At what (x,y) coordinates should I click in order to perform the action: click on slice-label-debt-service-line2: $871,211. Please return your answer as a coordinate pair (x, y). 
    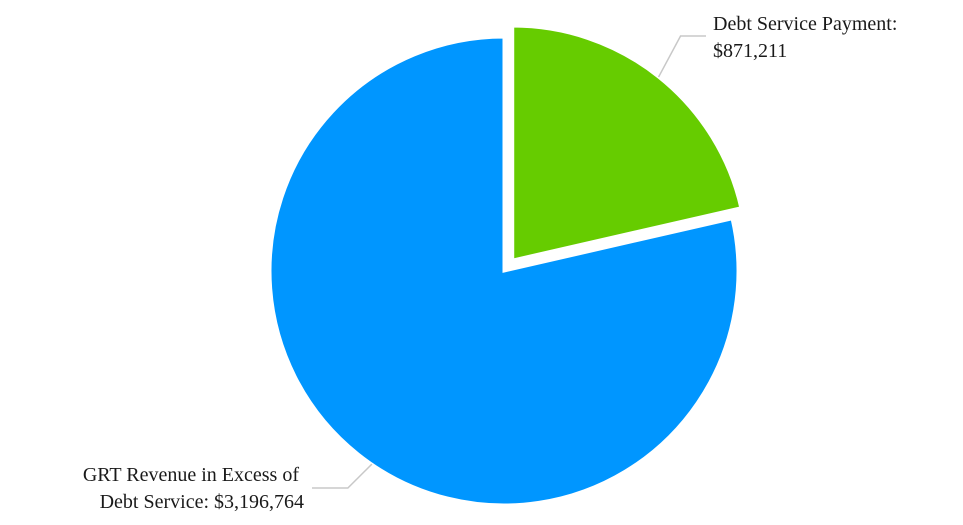
    Looking at the image, I should click on (750, 51).